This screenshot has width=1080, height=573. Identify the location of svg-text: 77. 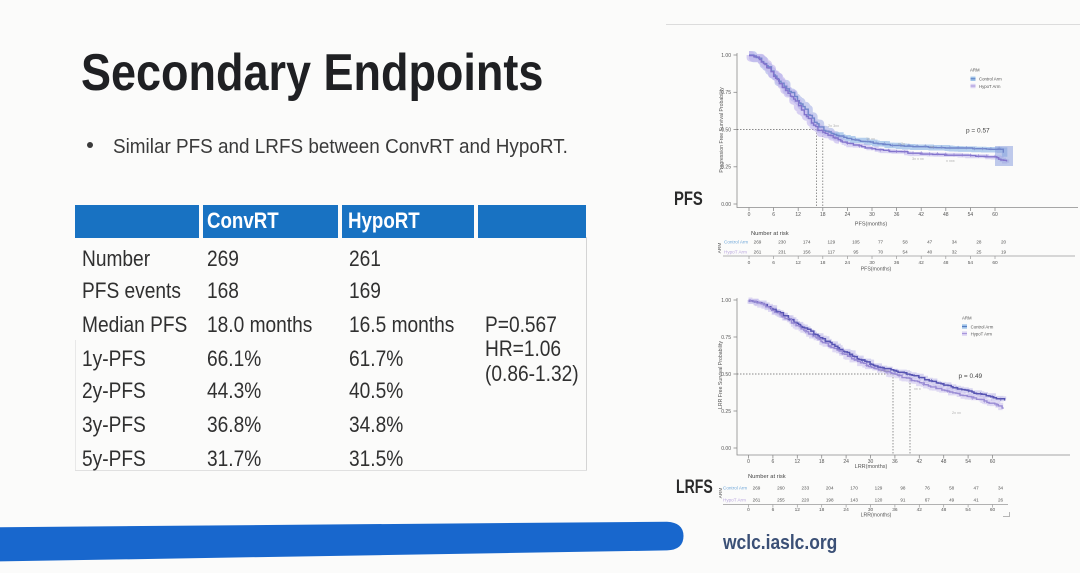
(881, 242).